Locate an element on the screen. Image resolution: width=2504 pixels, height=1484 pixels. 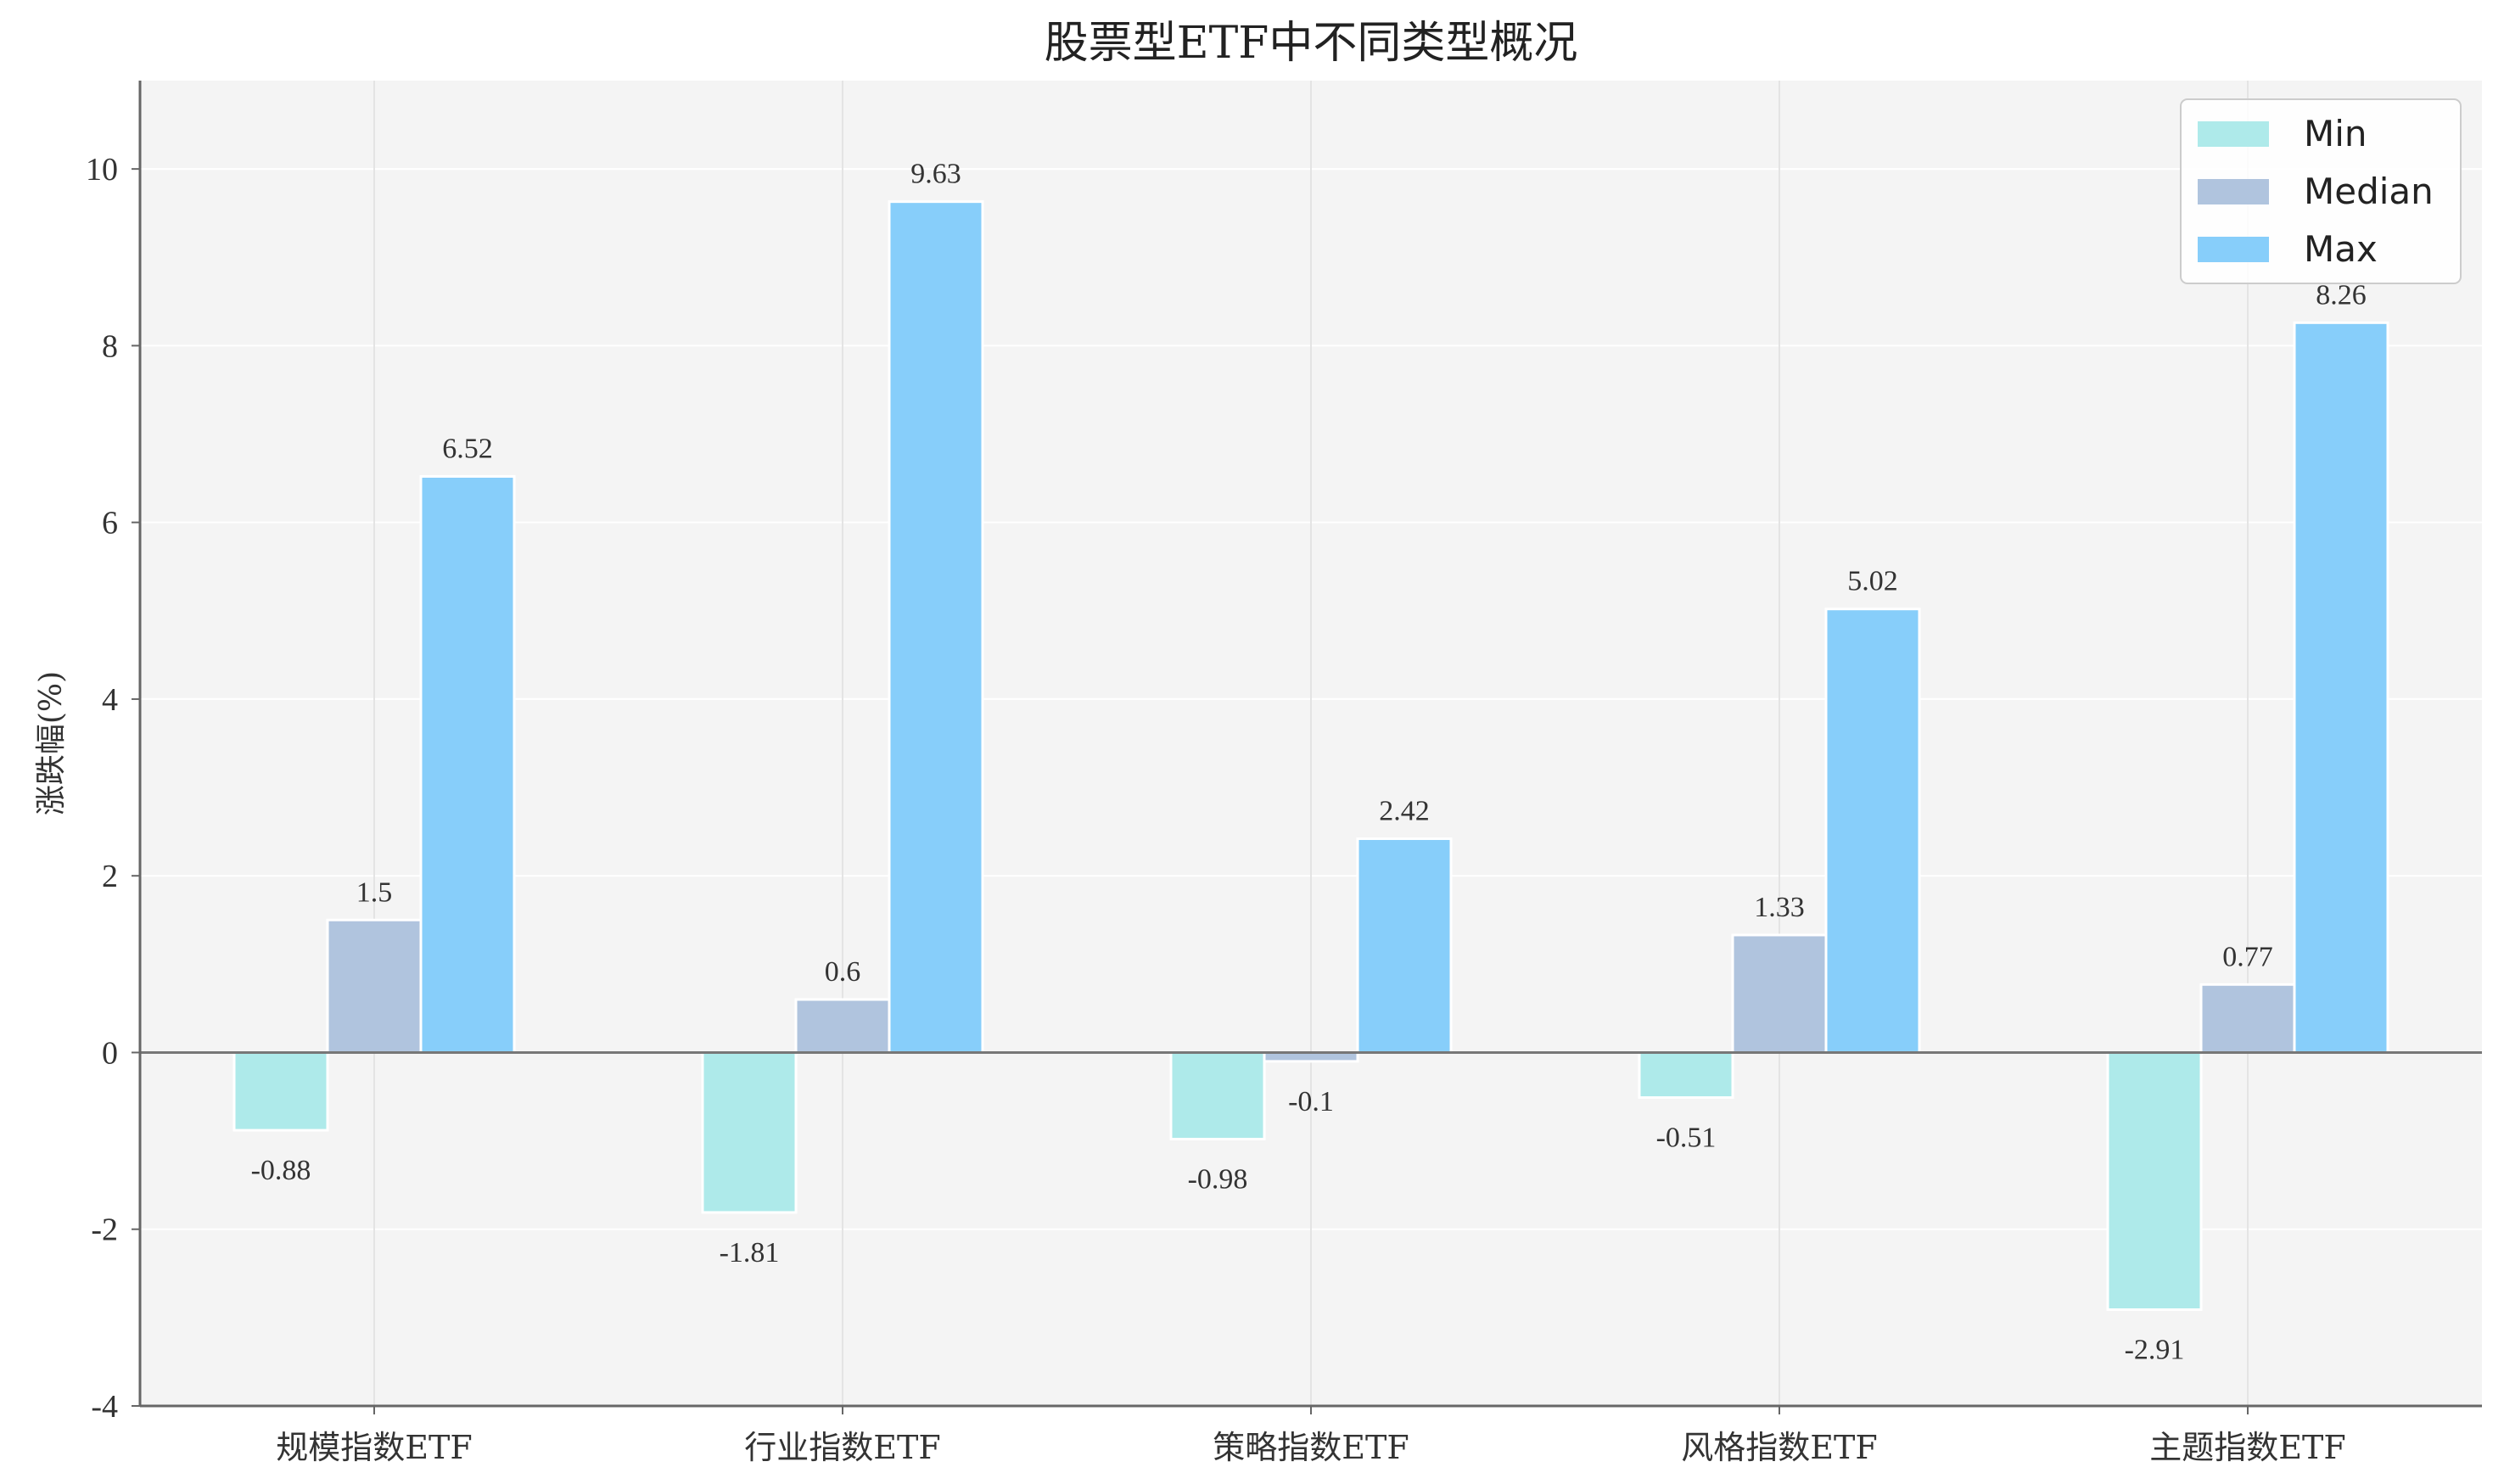
x-tick-label: 规模指数ETF is located at coordinates (374, 1447).